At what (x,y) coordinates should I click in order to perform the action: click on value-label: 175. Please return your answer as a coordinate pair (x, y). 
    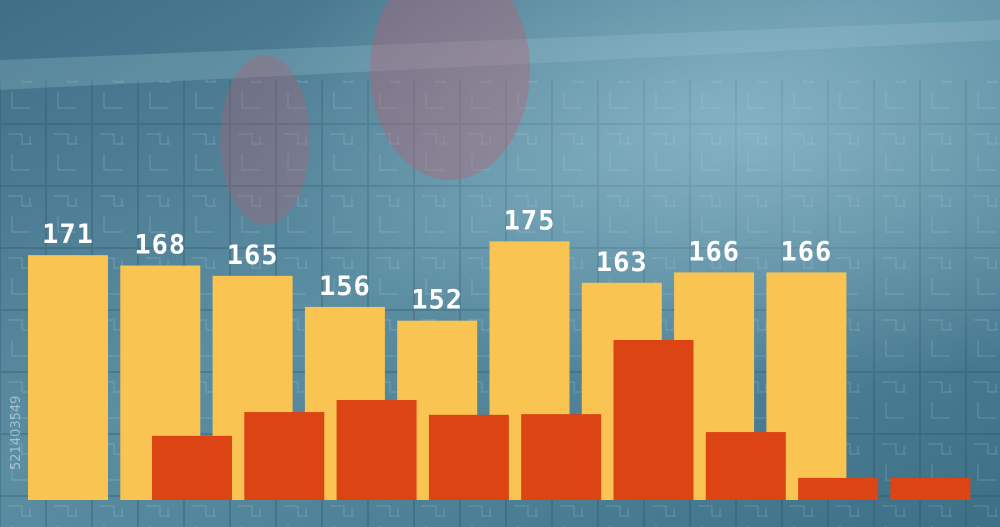
    Looking at the image, I should click on (530, 220).